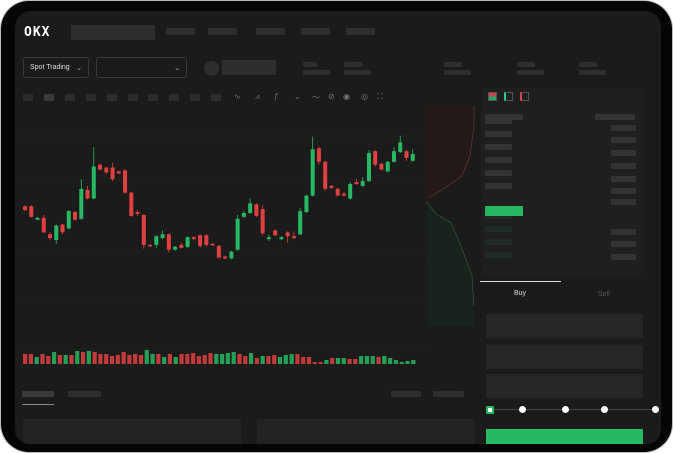 Image resolution: width=673 pixels, height=453 pixels. I want to click on interval-button-active, so click(49, 97).